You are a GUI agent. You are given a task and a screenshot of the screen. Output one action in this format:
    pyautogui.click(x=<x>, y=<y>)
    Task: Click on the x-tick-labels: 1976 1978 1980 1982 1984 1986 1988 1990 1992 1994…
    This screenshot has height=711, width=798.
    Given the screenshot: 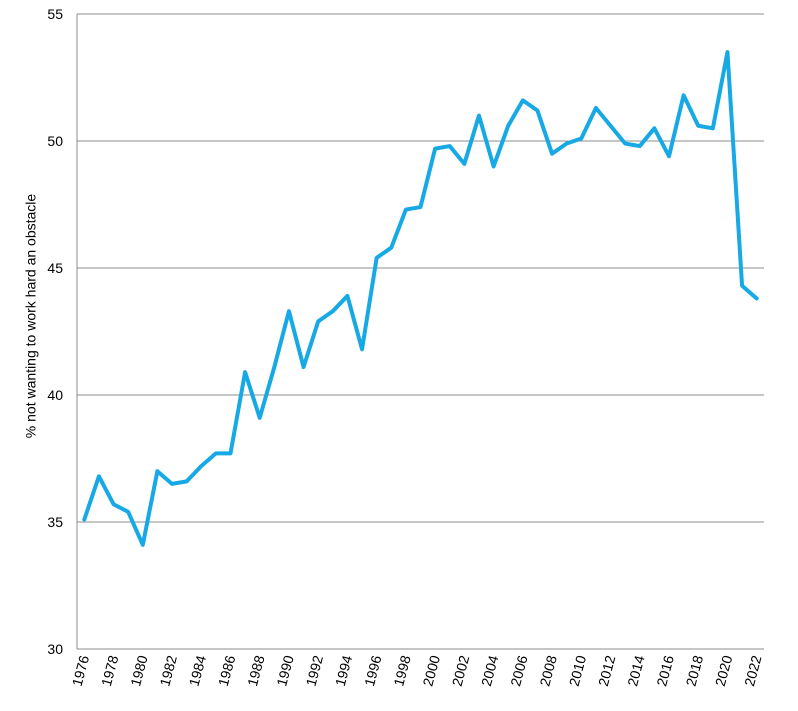 What is the action you would take?
    pyautogui.click(x=417, y=670)
    